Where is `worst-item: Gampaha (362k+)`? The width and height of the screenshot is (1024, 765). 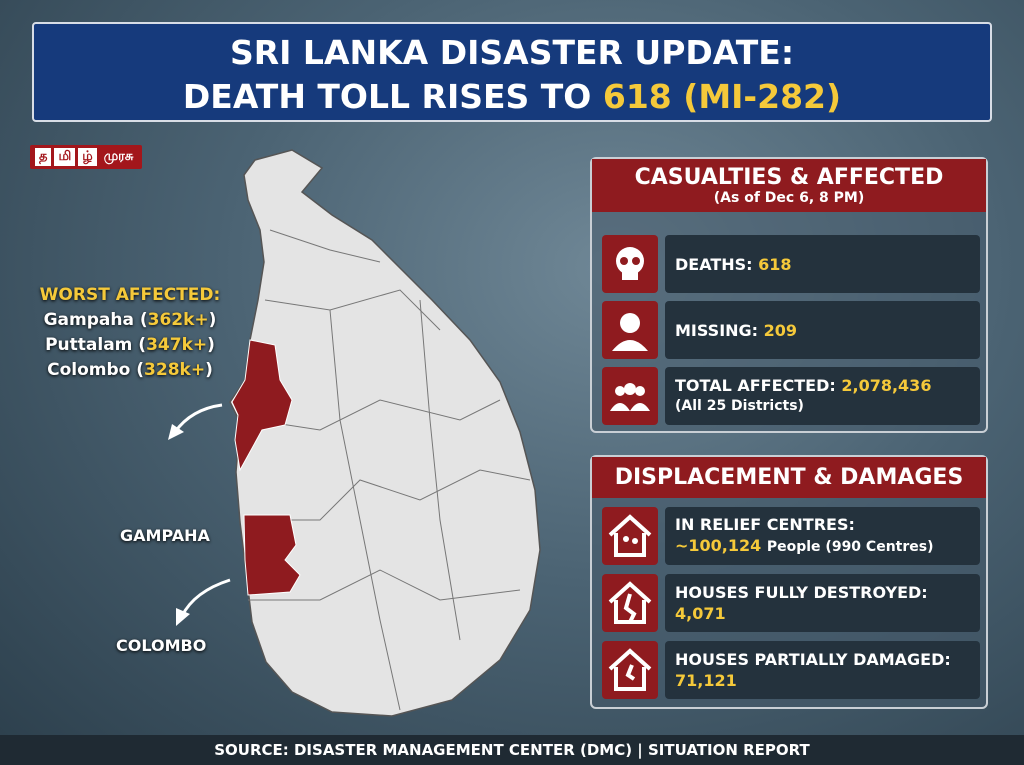 worst-item: Gampaha (362k+) is located at coordinates (130, 320).